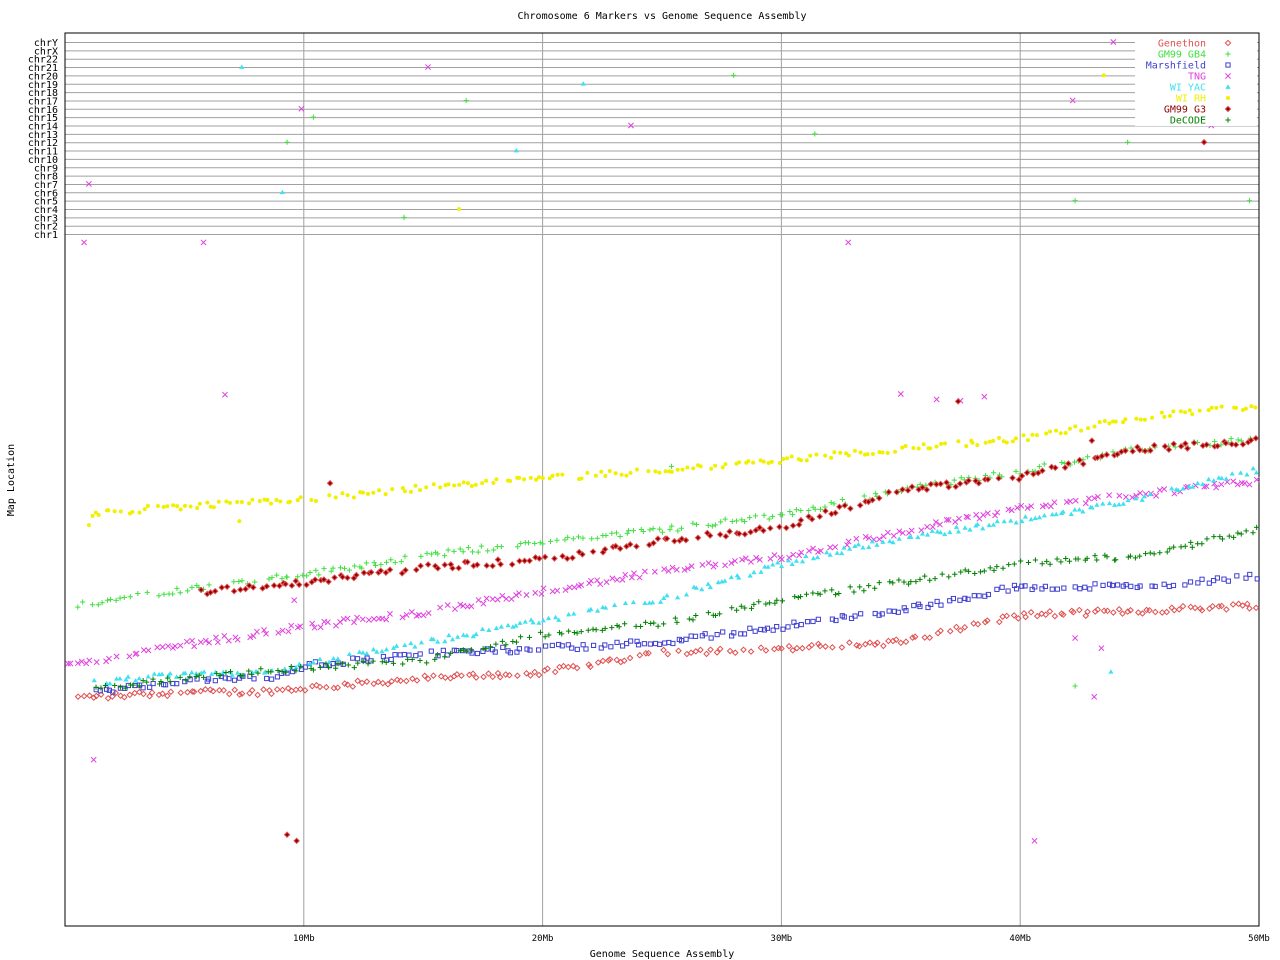 The height and width of the screenshot is (960, 1280). What do you see at coordinates (43, 93) in the screenshot?
I see `chr-tick-label: chr18` at bounding box center [43, 93].